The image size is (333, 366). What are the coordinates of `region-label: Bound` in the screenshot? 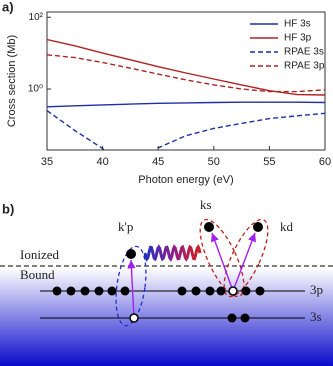 It's located at (37, 274).